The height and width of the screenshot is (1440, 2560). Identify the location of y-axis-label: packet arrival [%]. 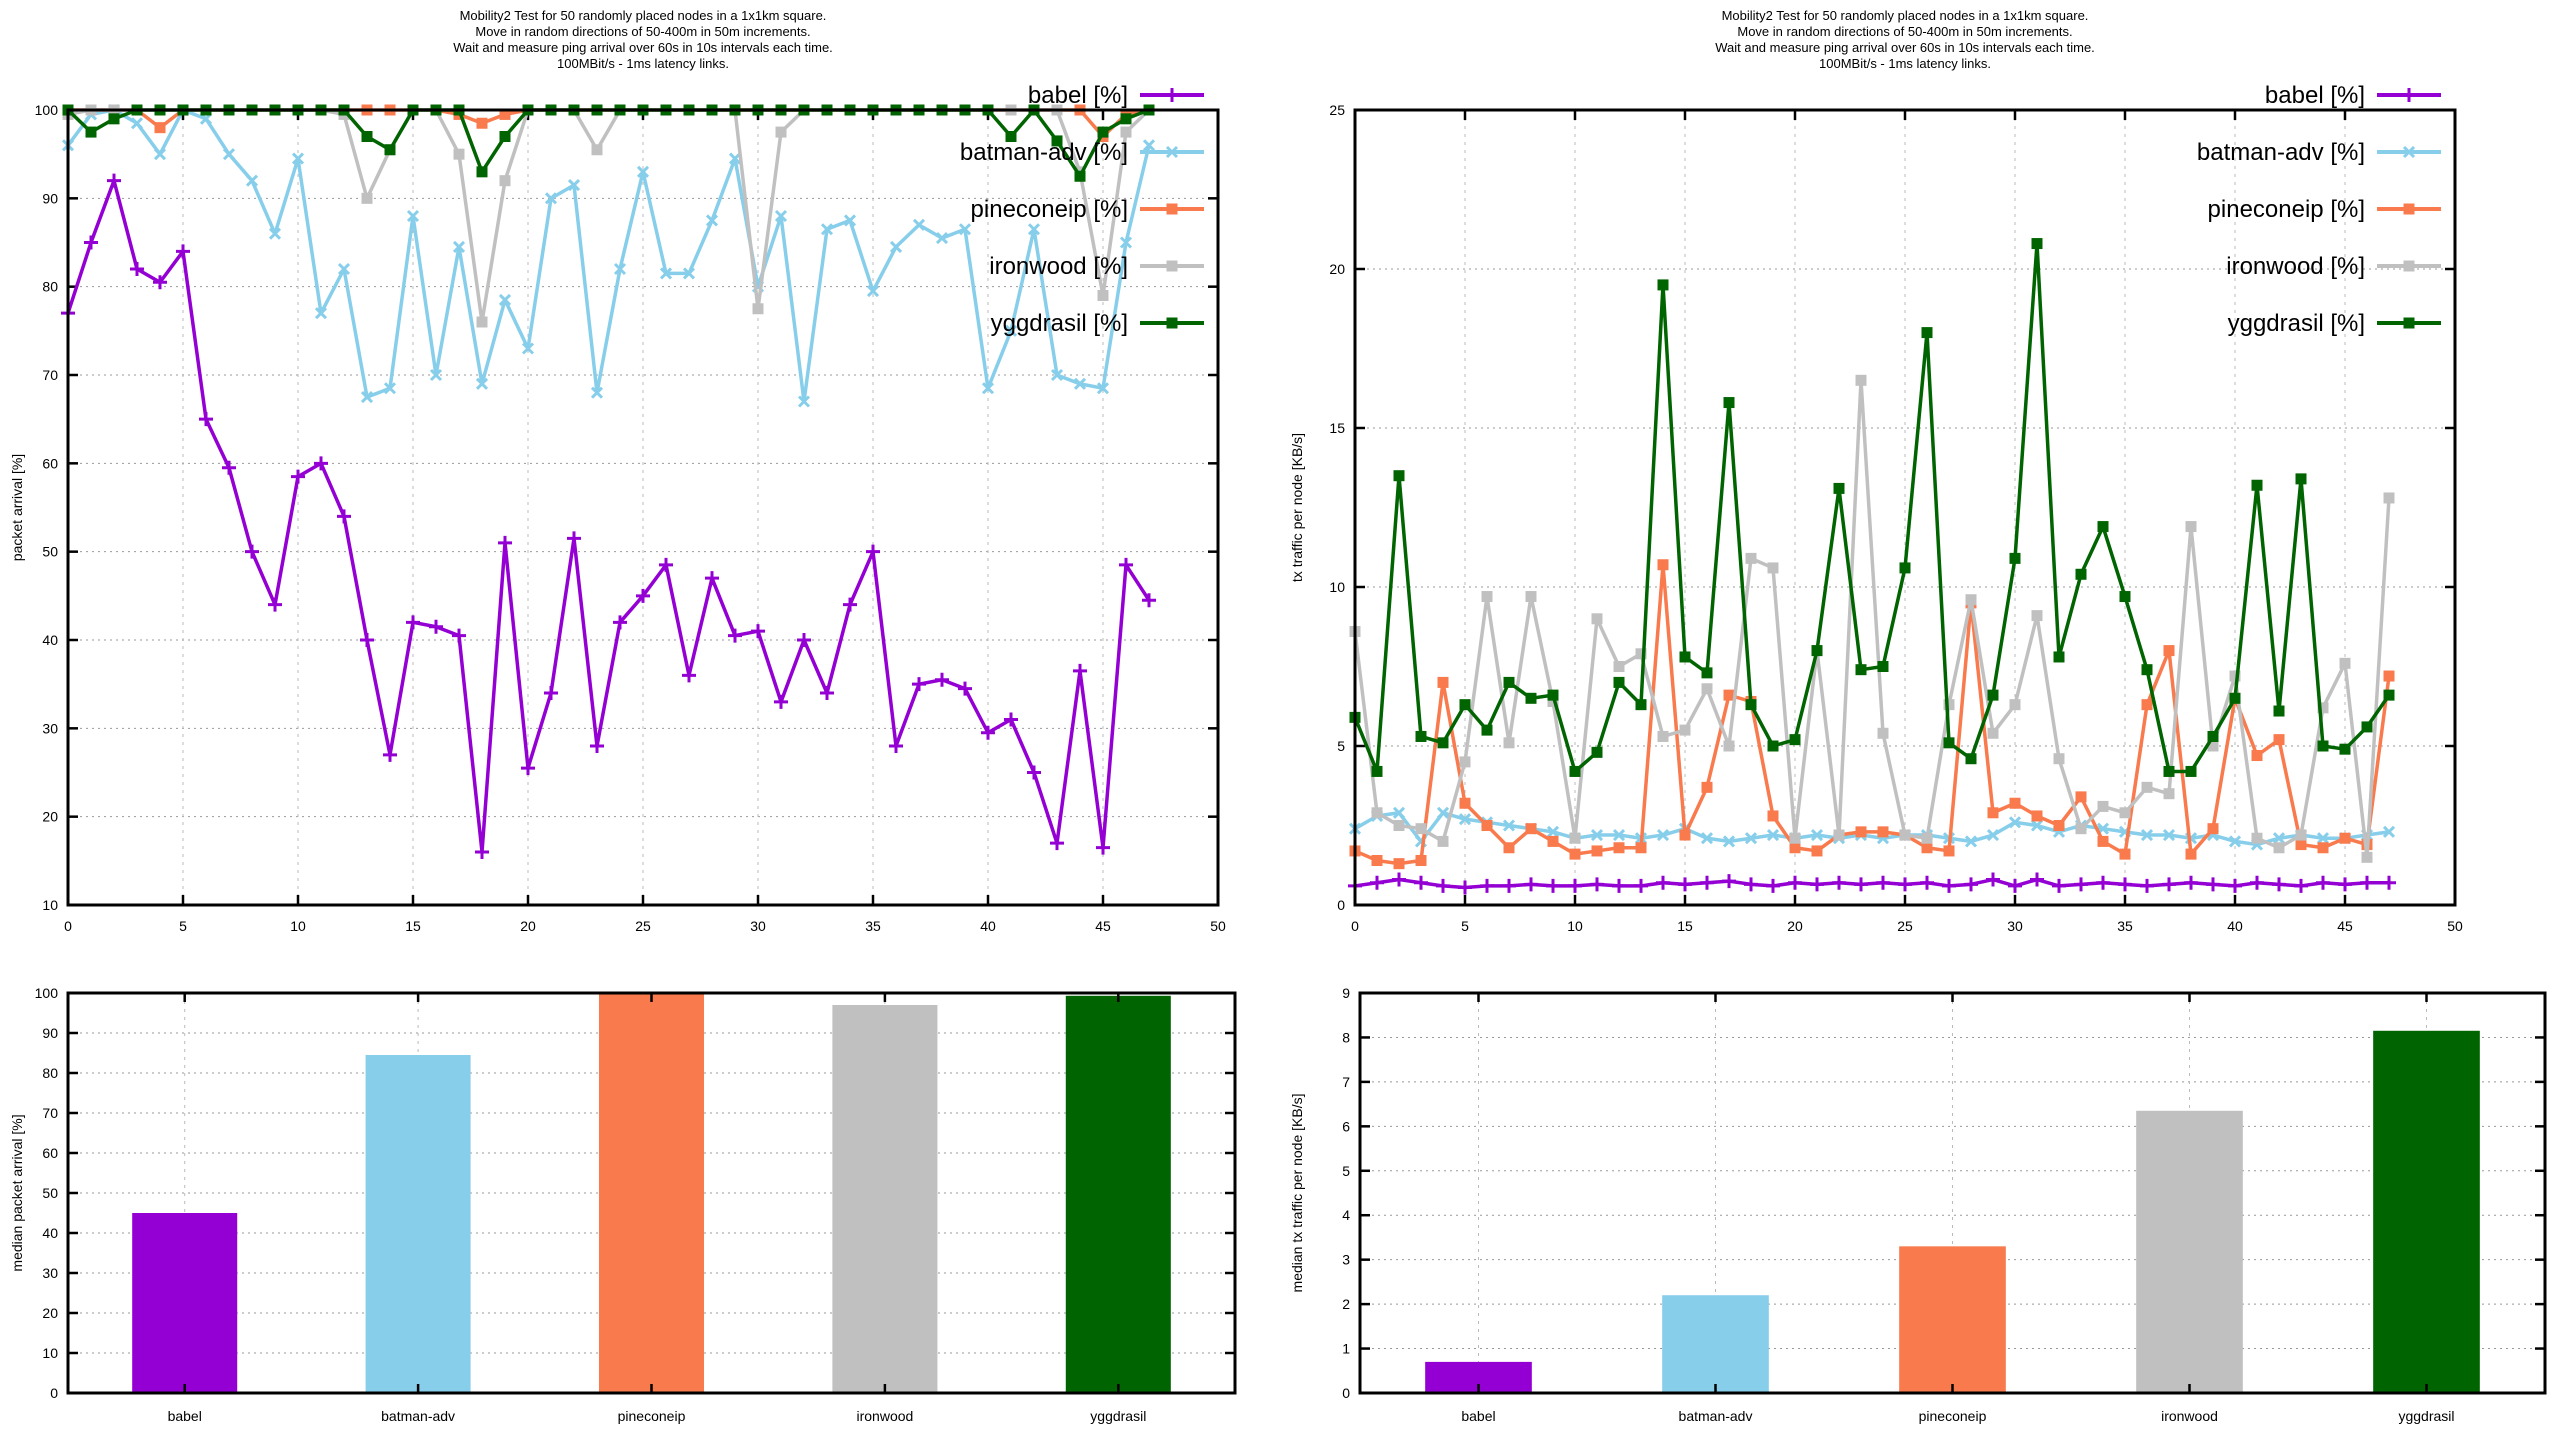
(17, 507).